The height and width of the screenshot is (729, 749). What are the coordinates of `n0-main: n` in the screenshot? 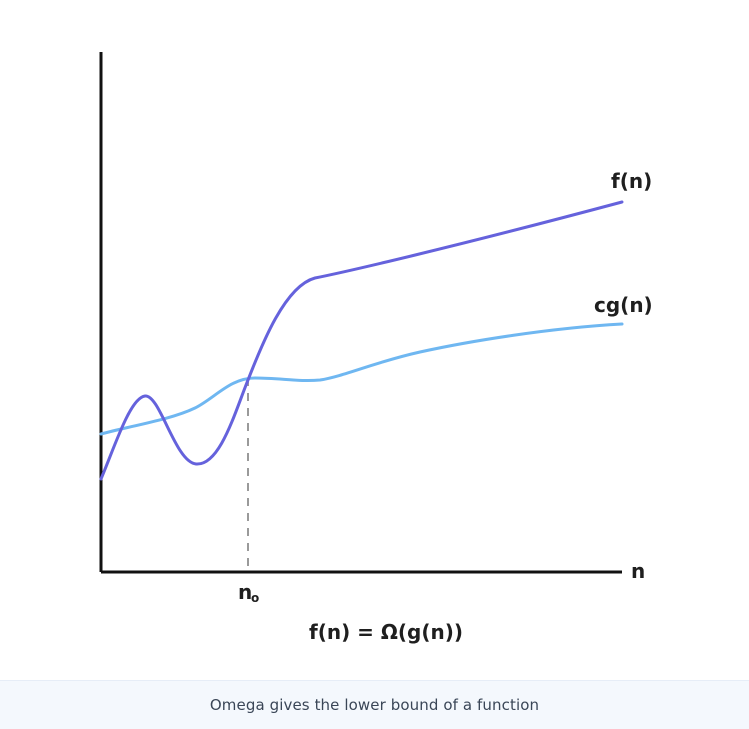 It's located at (245, 592).